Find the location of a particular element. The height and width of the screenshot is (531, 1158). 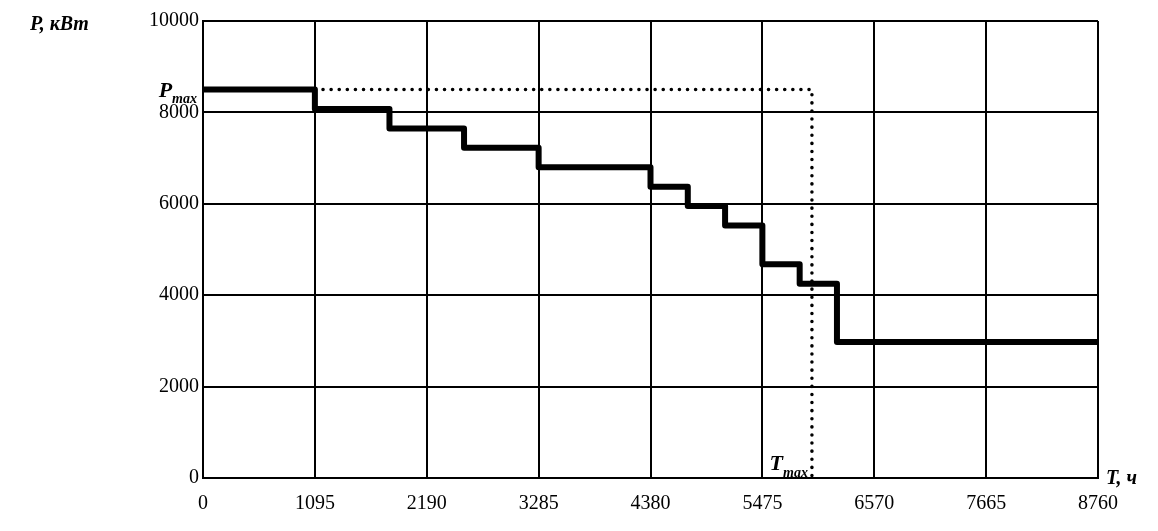

y-axis-title: P, кВт is located at coordinates (59, 23).